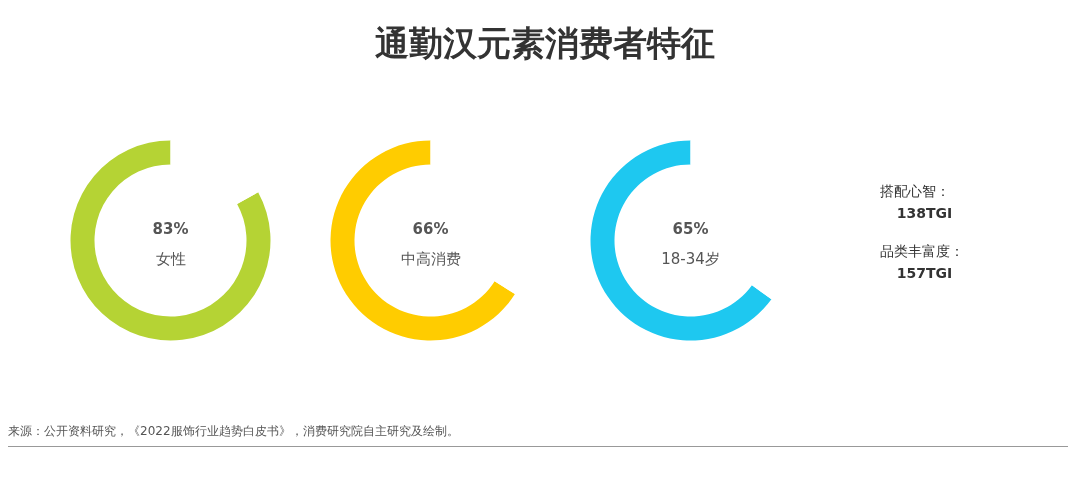  Describe the element at coordinates (170, 258) in the screenshot. I see `slice-label: 女性` at that location.